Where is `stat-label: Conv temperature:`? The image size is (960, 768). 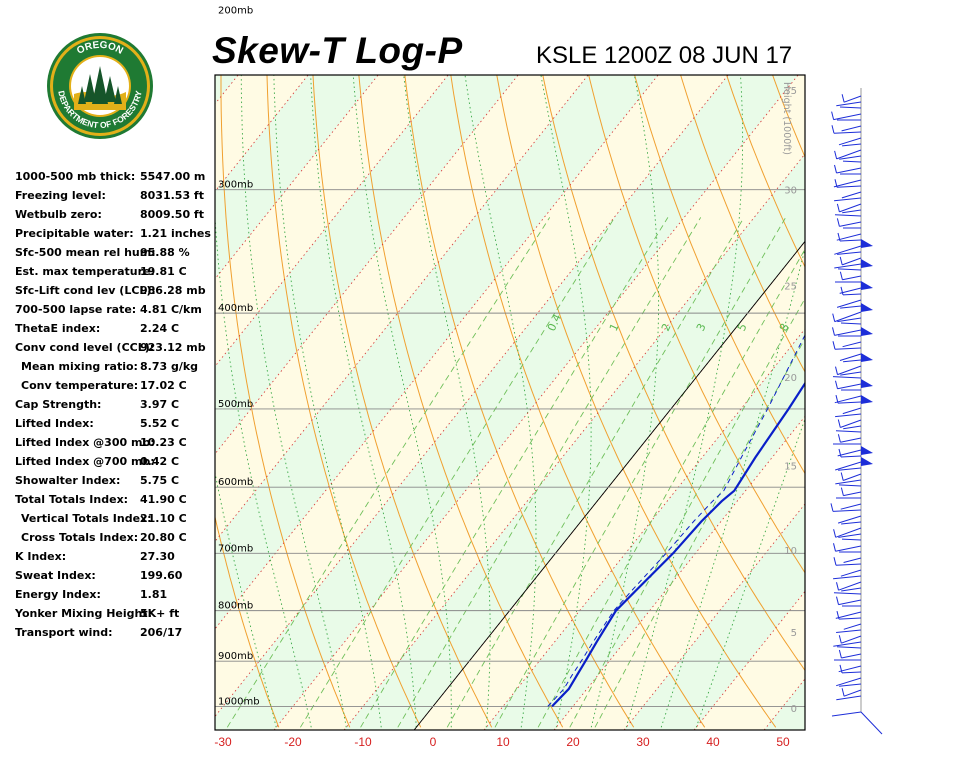
stat-label: Conv temperature: is located at coordinates (80, 385).